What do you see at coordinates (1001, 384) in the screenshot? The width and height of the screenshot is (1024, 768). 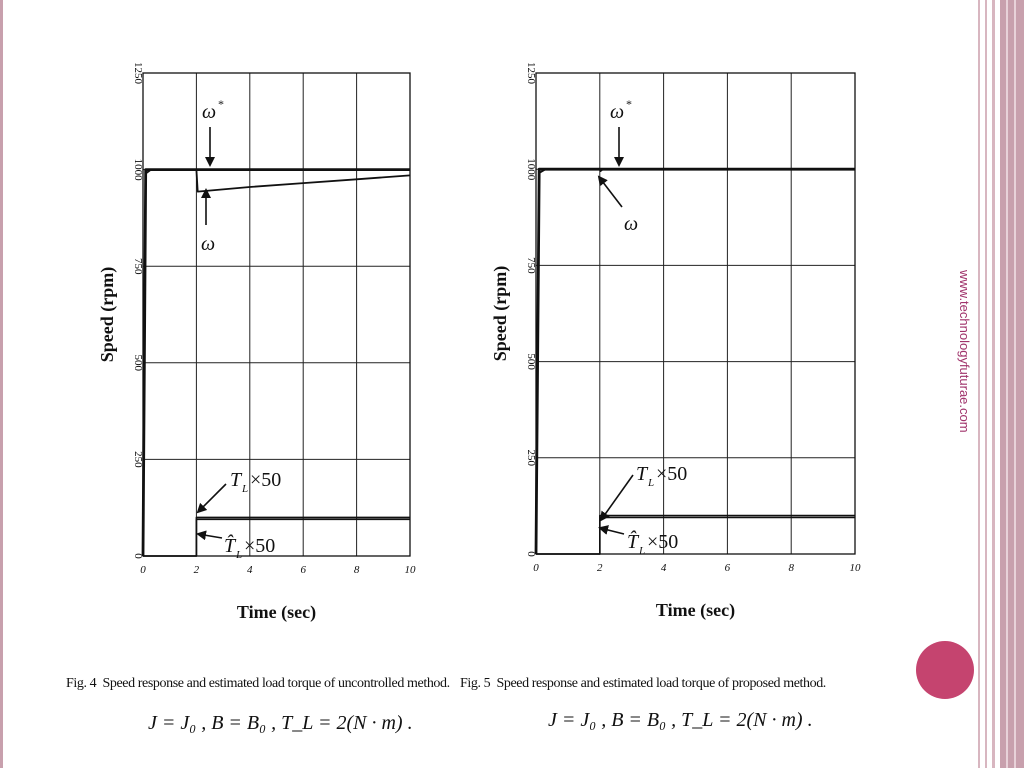 I see `right-decorative-stripes` at bounding box center [1001, 384].